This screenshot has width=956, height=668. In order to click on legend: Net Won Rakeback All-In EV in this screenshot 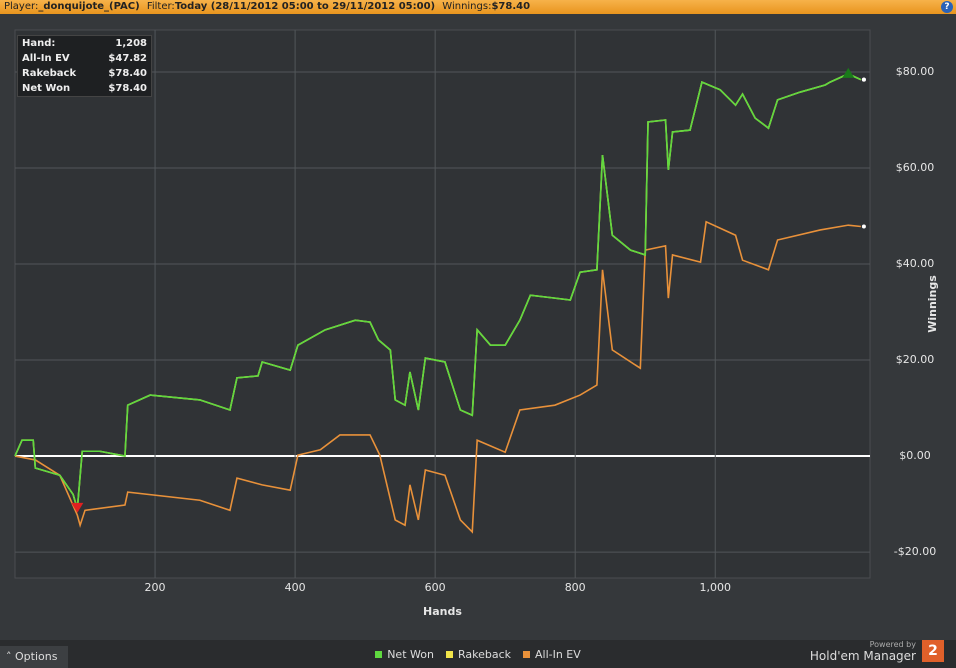, I will do `click(478, 654)`.